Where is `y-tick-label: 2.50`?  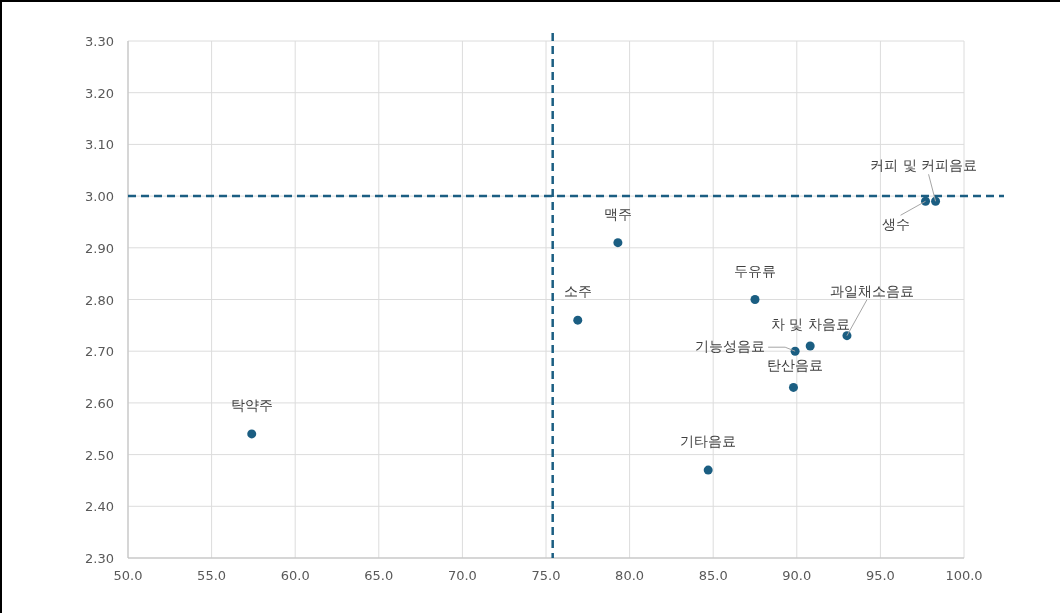 y-tick-label: 2.50 is located at coordinates (99, 455).